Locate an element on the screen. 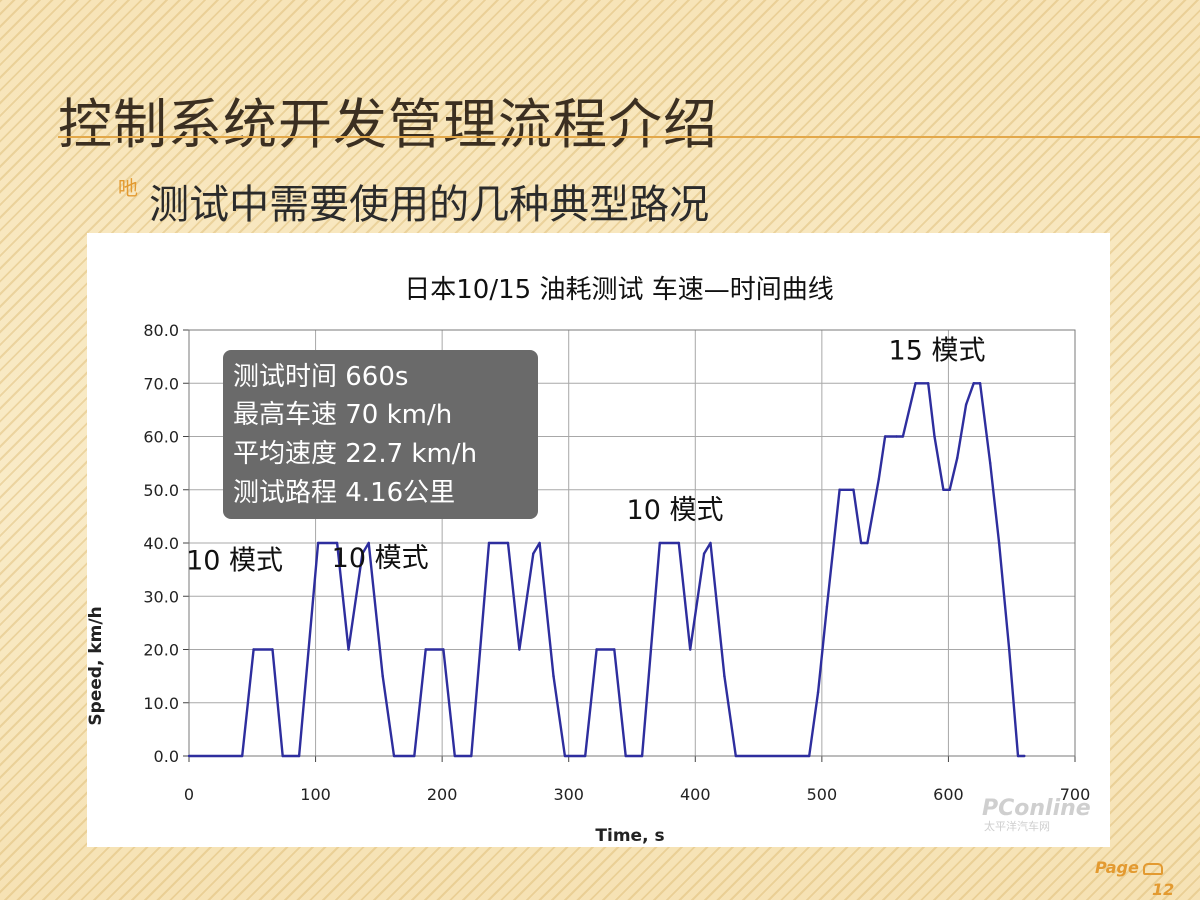 The image size is (1200, 900). x-axis-title: Time, s is located at coordinates (629, 836).